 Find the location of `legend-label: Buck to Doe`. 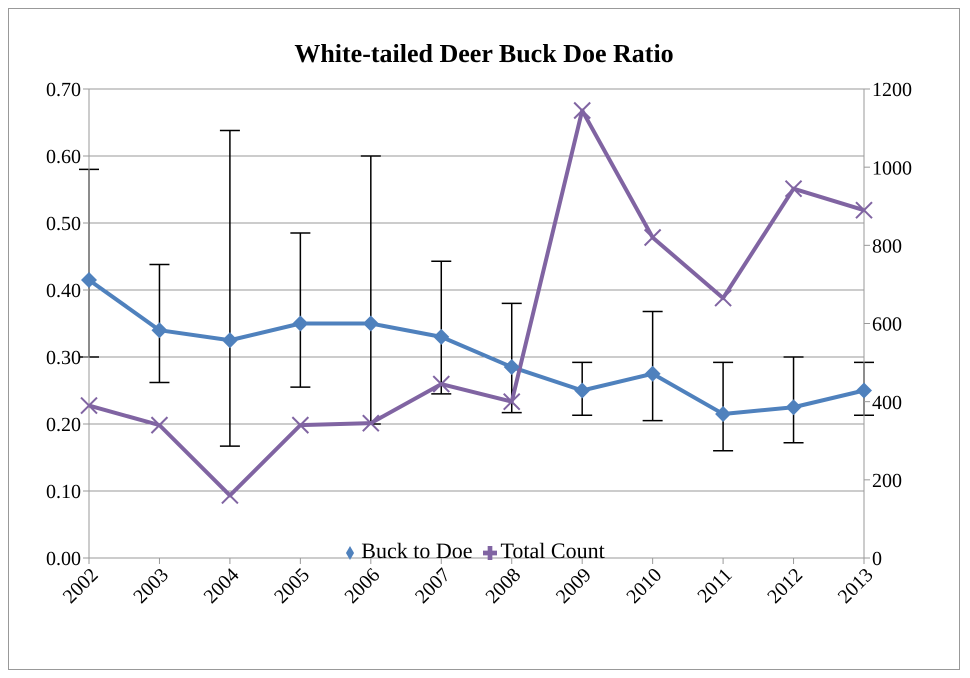

legend-label: Buck to Doe is located at coordinates (416, 550).